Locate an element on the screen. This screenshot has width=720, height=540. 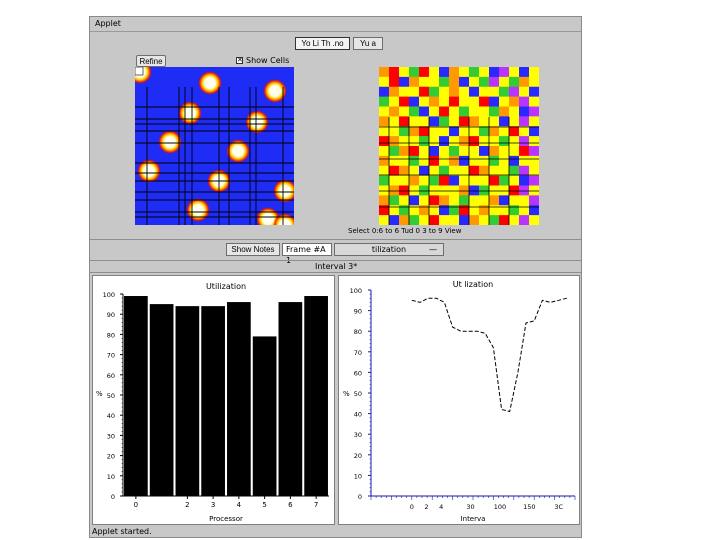
processor-grid-view is located at coordinates (459, 146).